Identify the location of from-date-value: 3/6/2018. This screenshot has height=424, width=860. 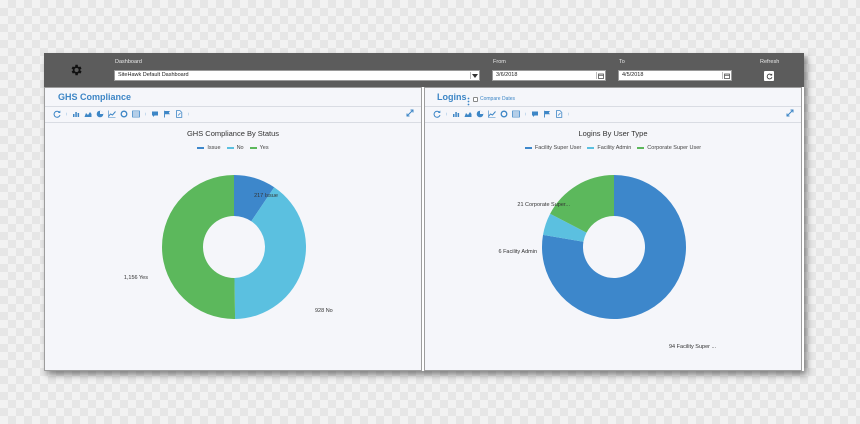
(507, 75).